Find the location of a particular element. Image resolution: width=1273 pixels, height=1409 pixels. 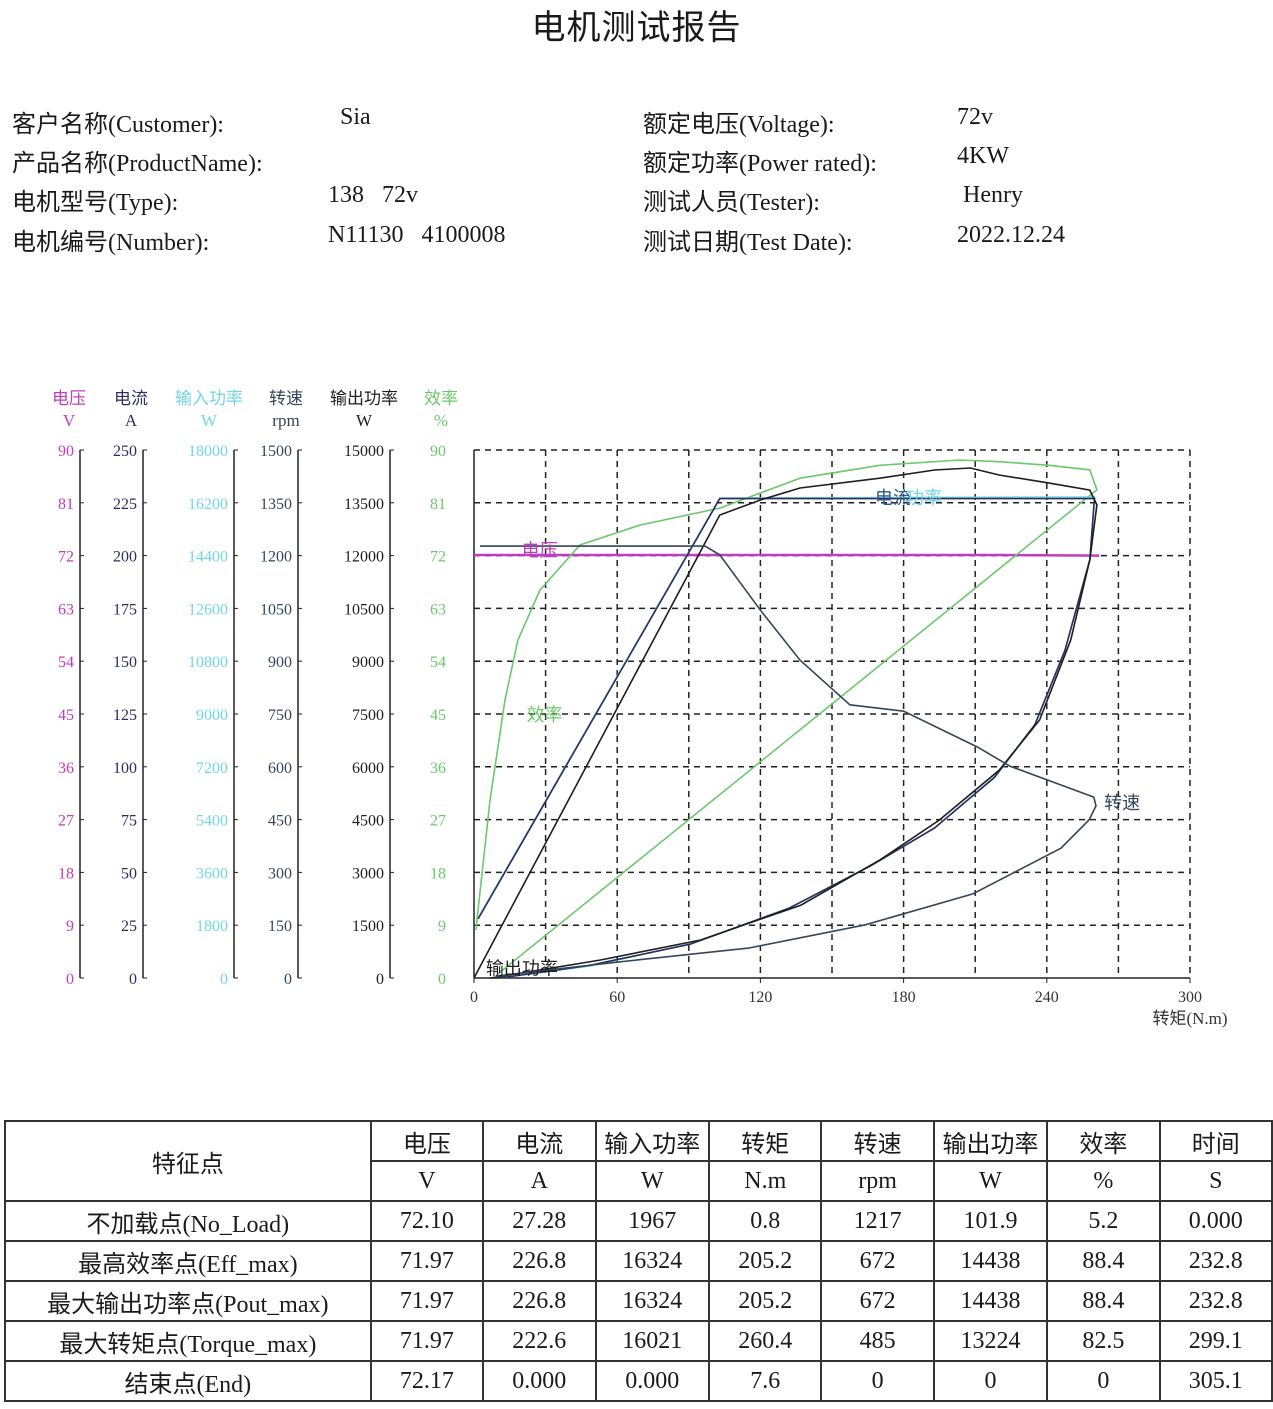

x-tick-label: 0 is located at coordinates (474, 997).